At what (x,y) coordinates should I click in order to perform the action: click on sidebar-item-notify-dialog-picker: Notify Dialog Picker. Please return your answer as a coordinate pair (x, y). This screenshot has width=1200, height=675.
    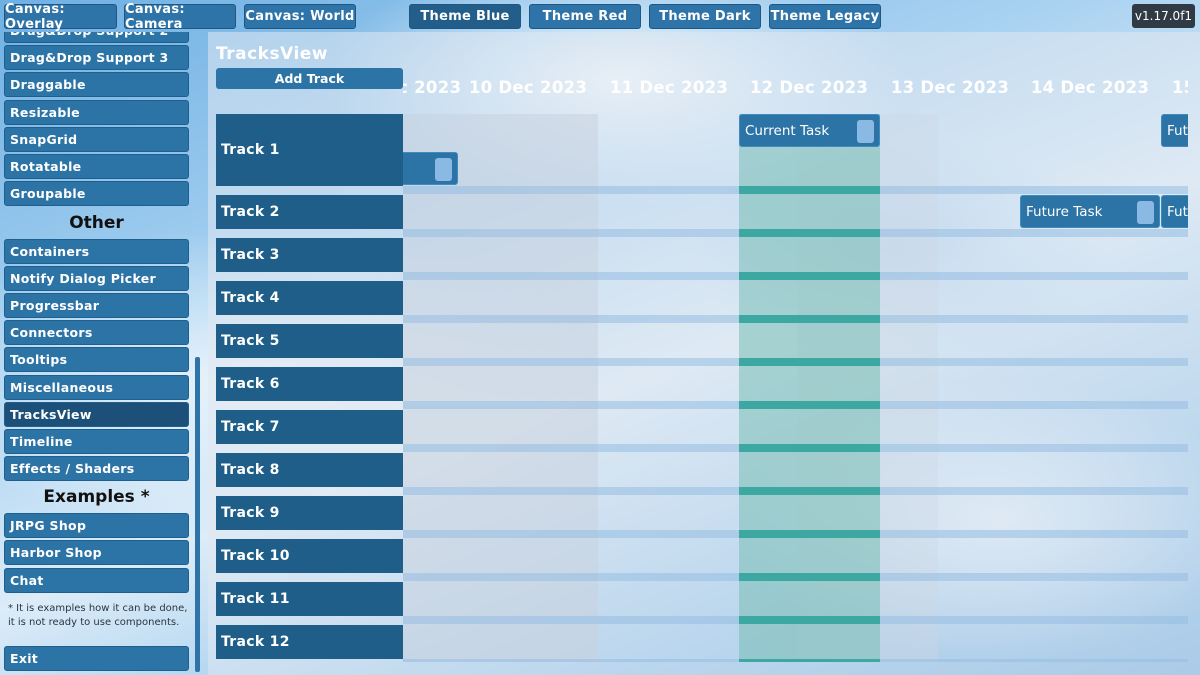
    Looking at the image, I should click on (96, 278).